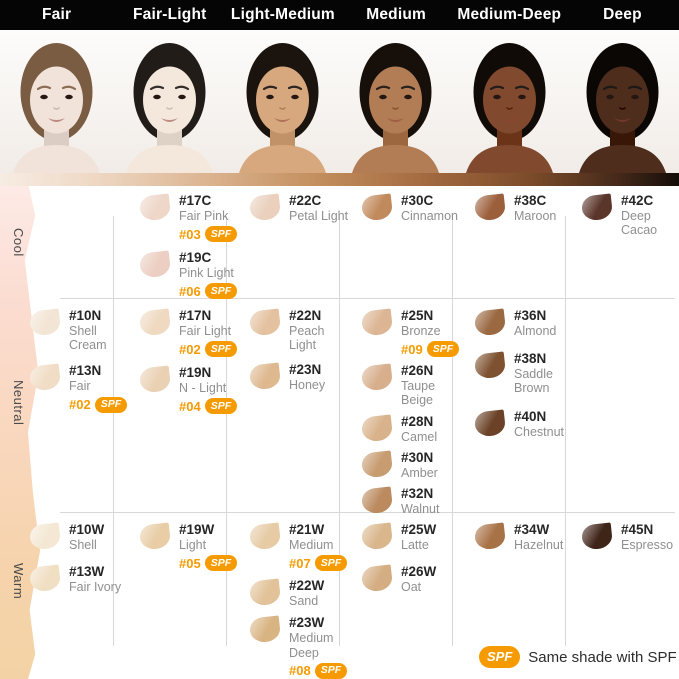 The image size is (679, 679). What do you see at coordinates (85, 315) in the screenshot?
I see `shade-code: #10N` at bounding box center [85, 315].